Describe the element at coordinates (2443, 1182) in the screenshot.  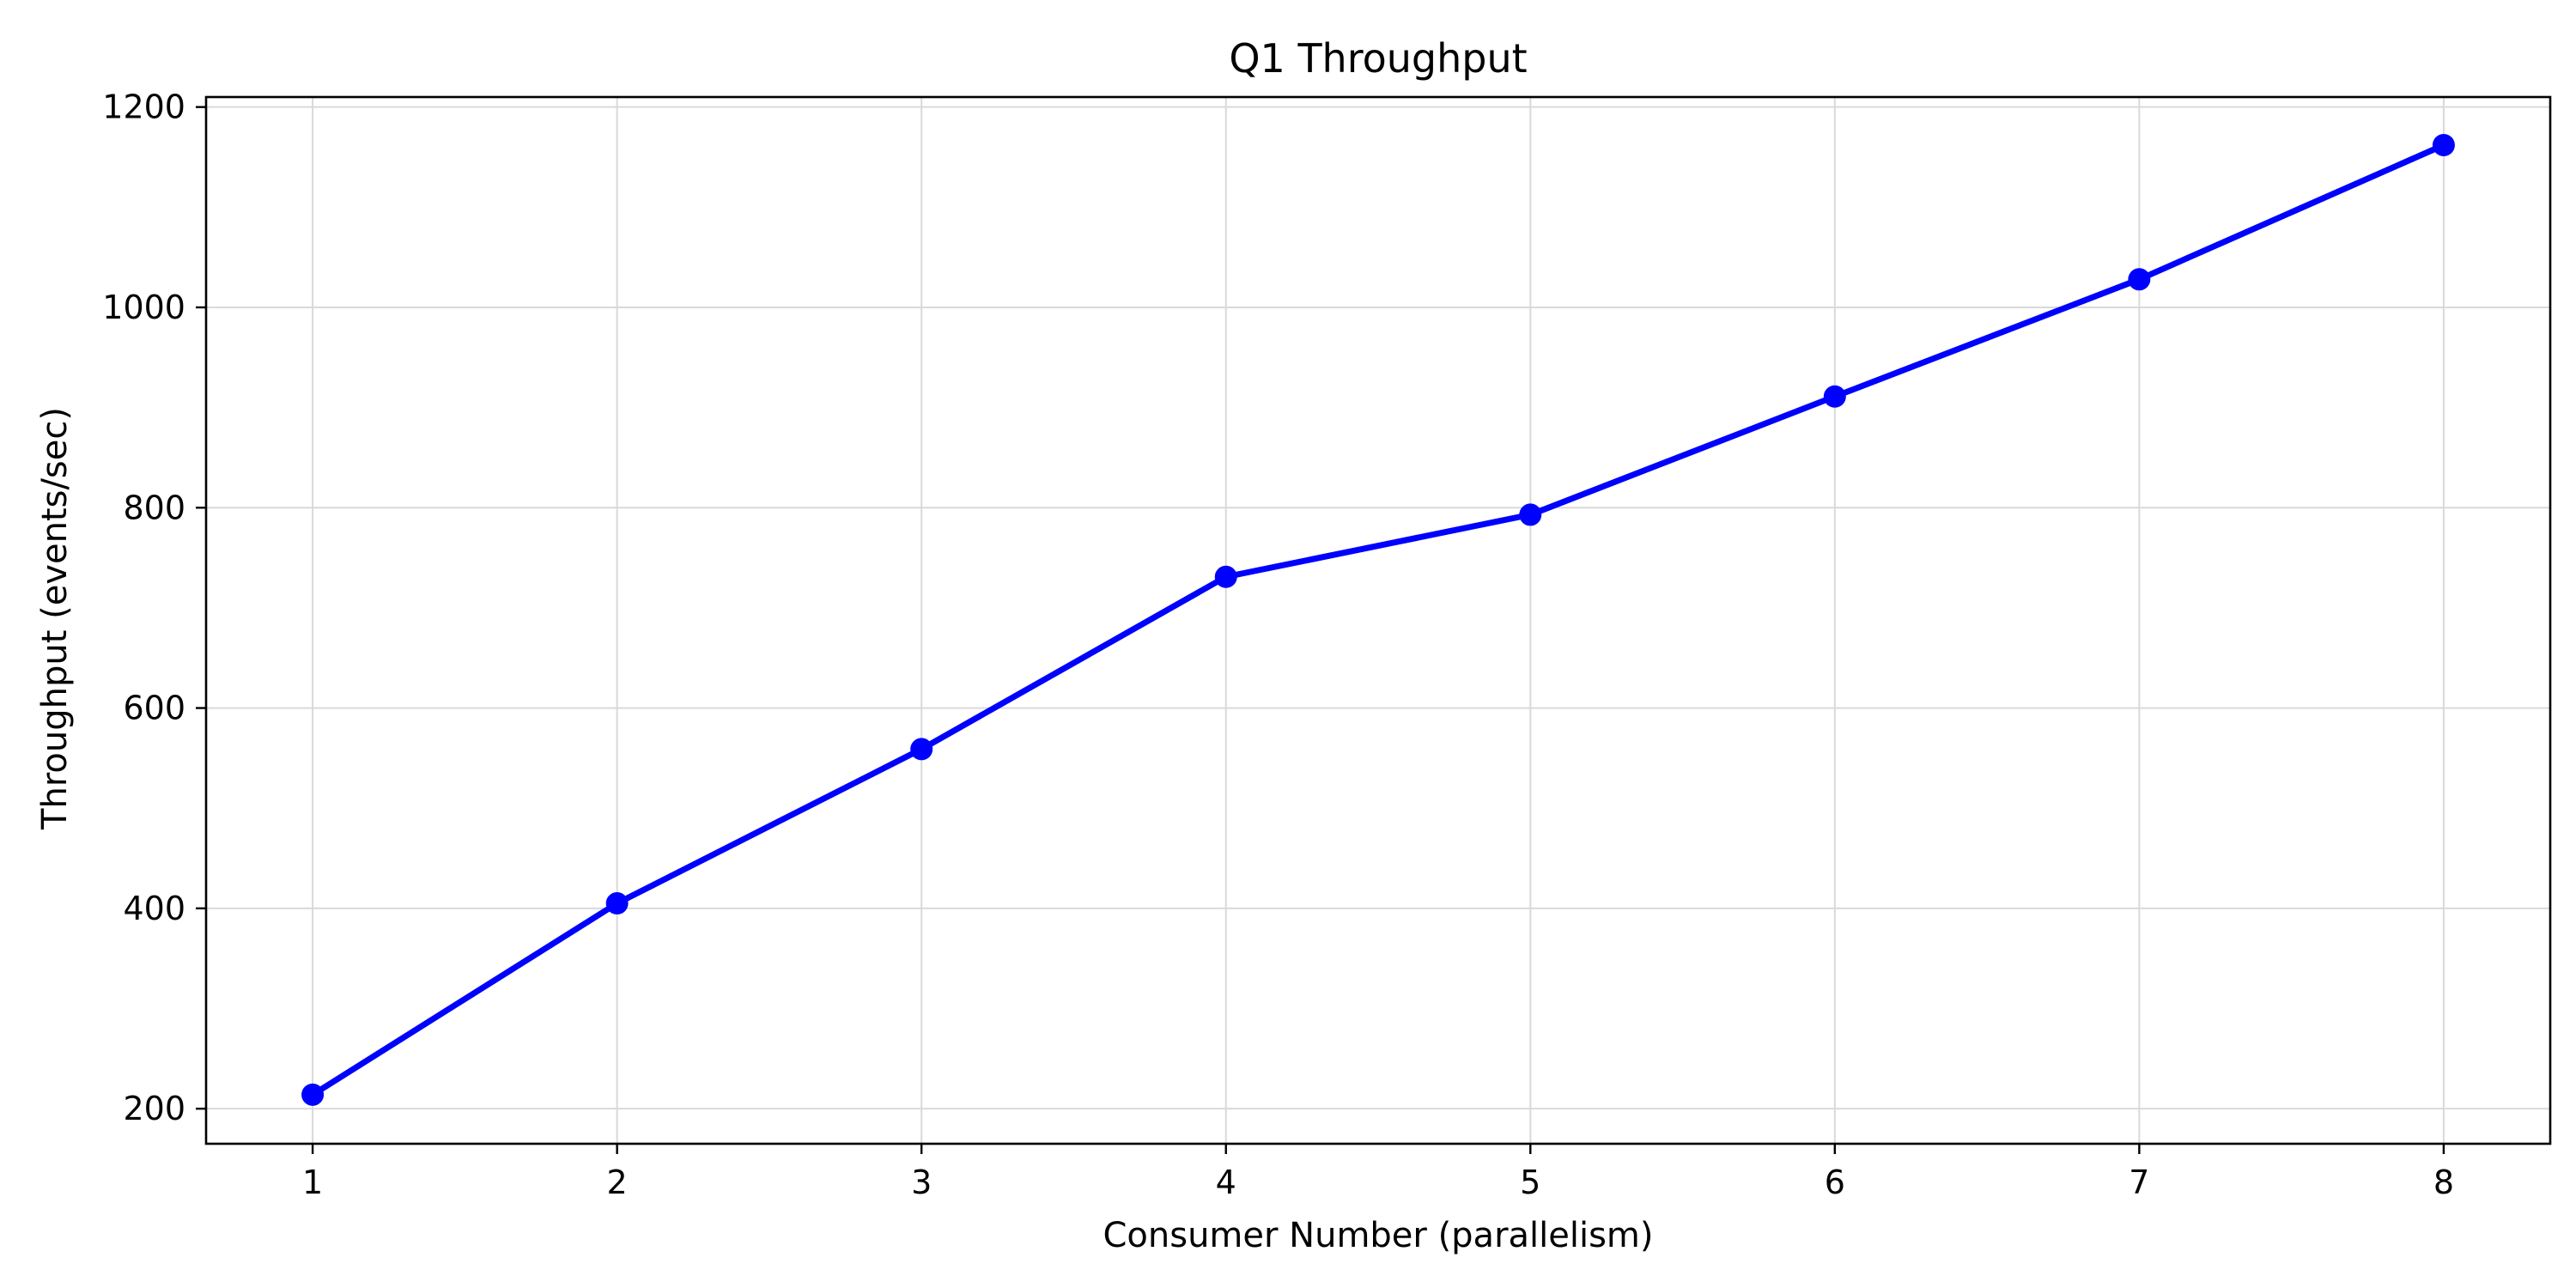
I see `x-tick-label: 8` at that location.